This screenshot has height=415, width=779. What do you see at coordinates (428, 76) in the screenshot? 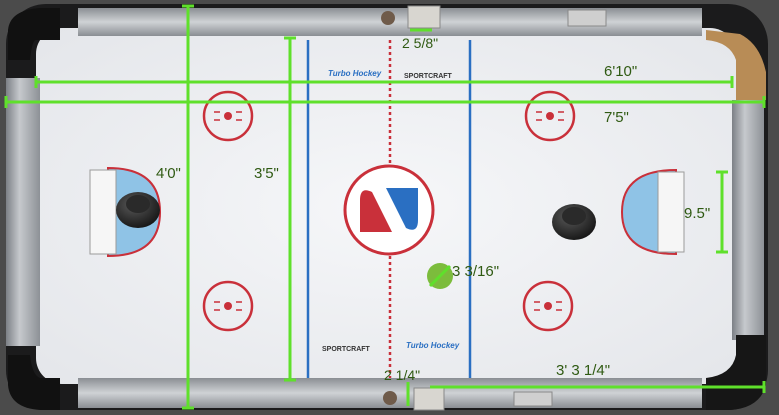
I see `brand-right-top: SPORTCRAFT` at bounding box center [428, 76].